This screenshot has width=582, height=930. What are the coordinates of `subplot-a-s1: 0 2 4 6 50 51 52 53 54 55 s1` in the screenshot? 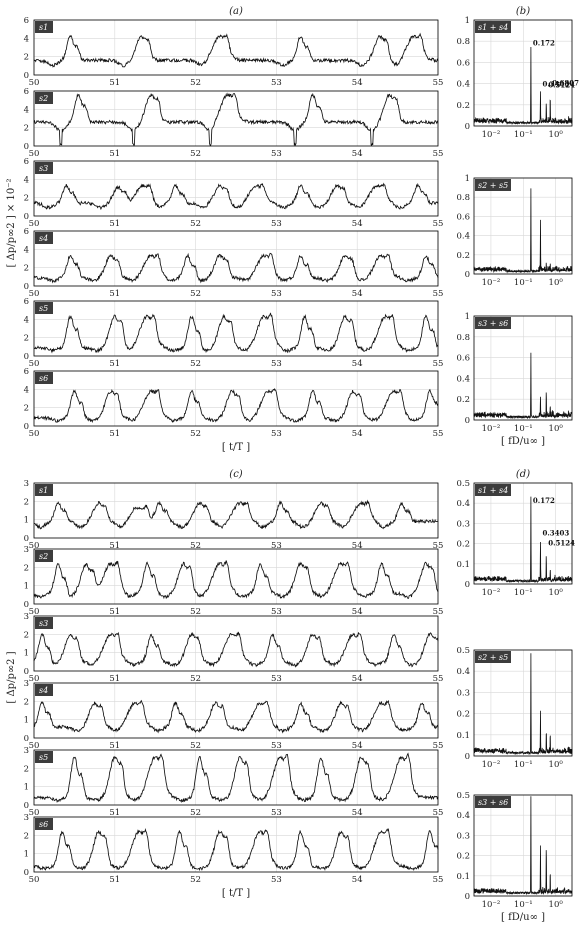 It's located at (234, 52).